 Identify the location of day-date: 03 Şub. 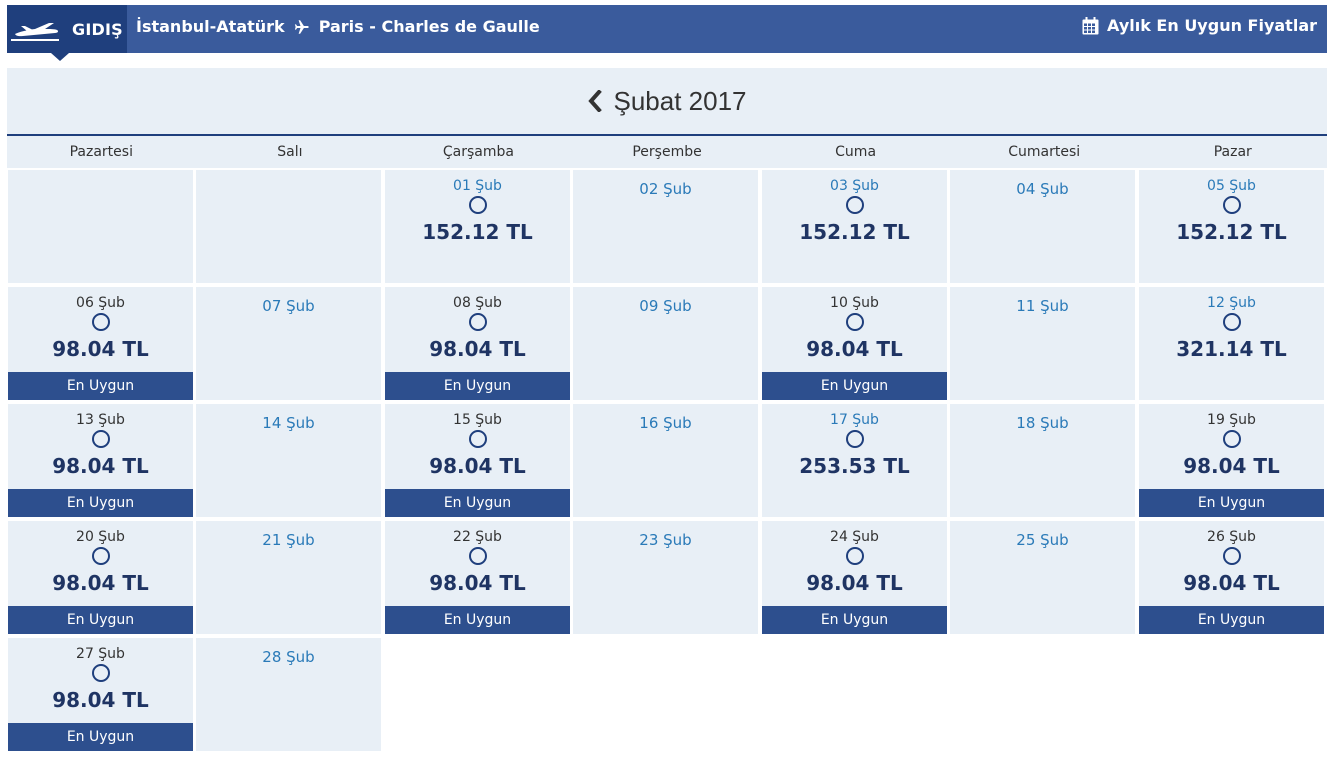
(854, 186).